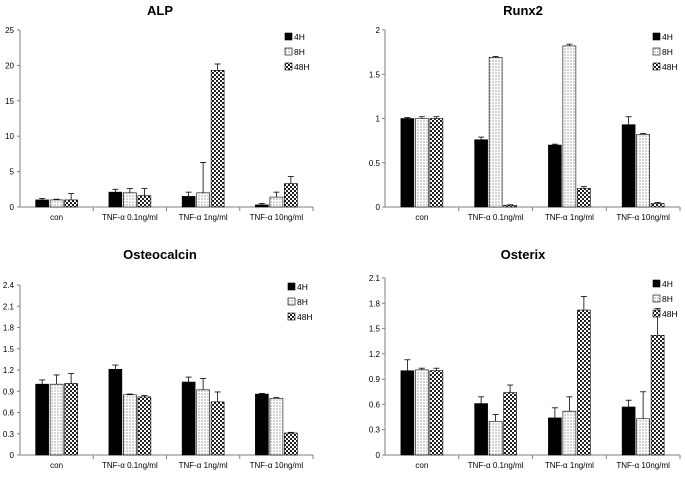 The height and width of the screenshot is (477, 685). What do you see at coordinates (378, 119) in the screenshot?
I see `y-tick-label: 1` at bounding box center [378, 119].